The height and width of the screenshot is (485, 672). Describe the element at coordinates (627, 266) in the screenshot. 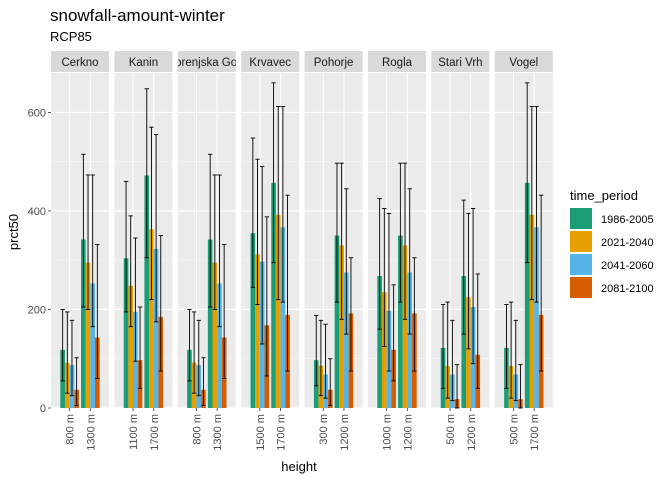

I see `legend-label: 2041-2060` at that location.